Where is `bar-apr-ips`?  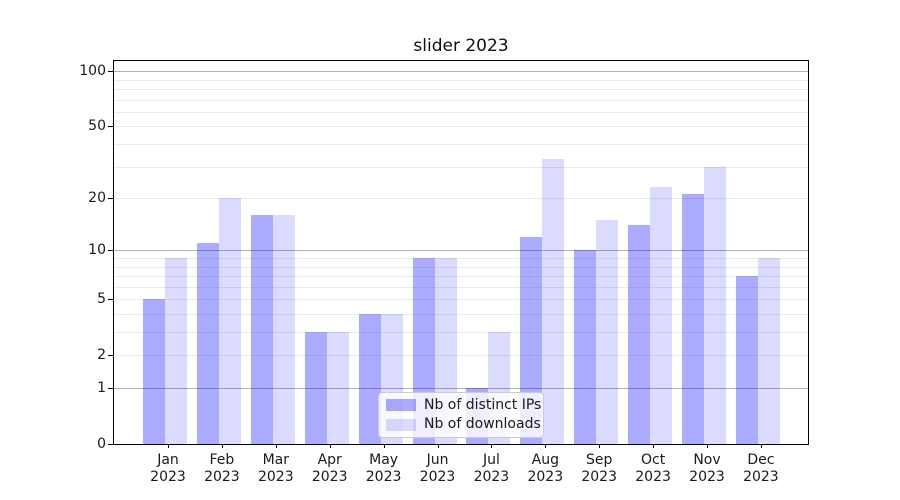
bar-apr-ips is located at coordinates (315, 388).